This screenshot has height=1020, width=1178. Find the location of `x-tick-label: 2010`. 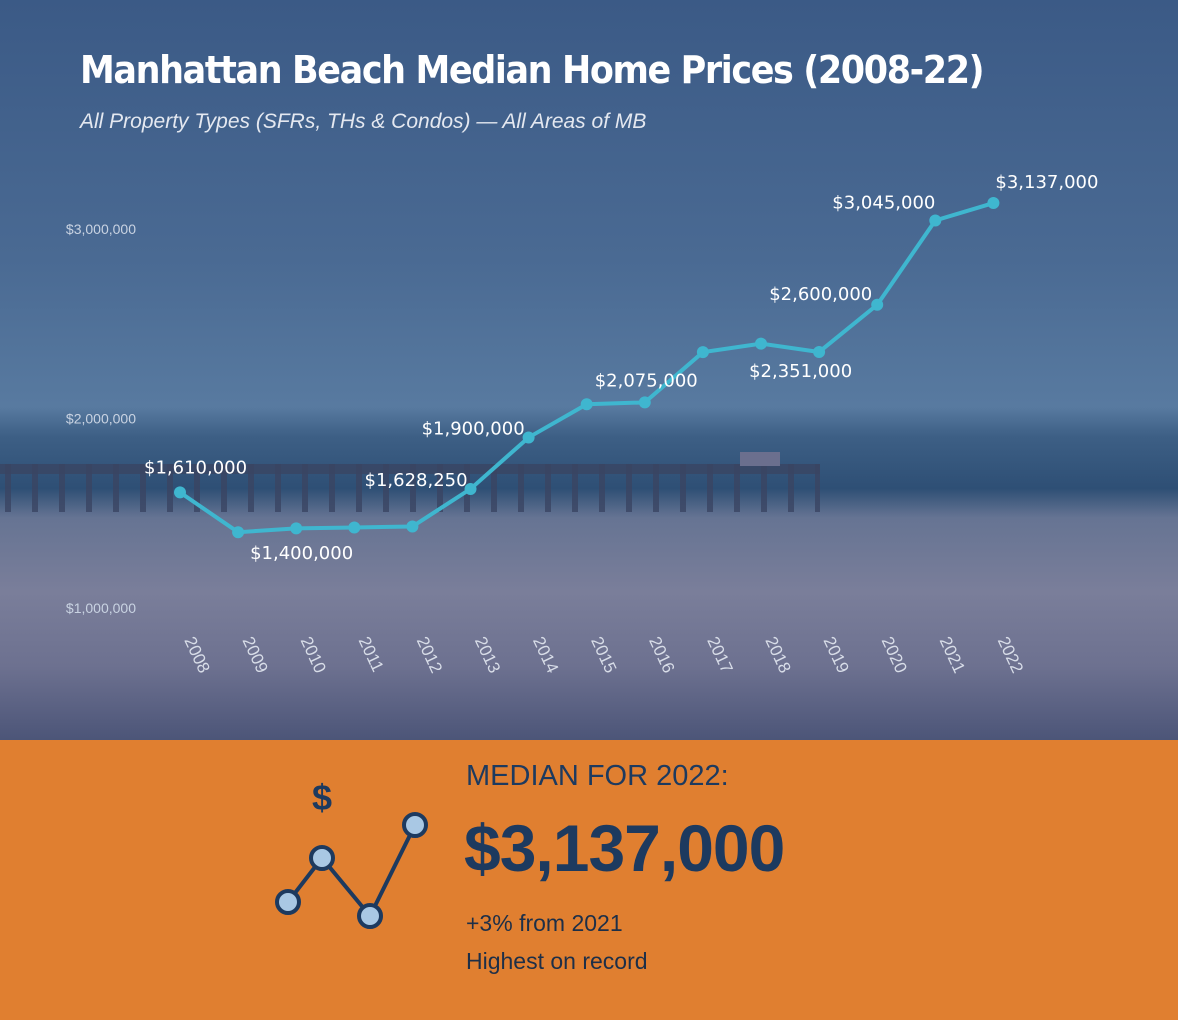

x-tick-label: 2010 is located at coordinates (313, 655).